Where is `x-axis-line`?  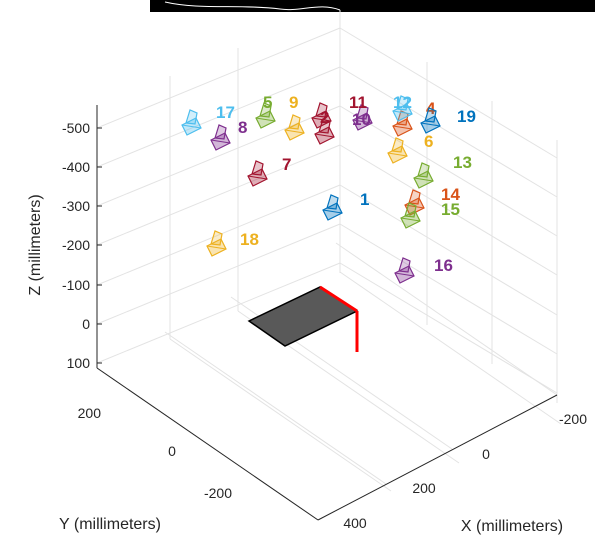
x-axis-line is located at coordinates (437, 457).